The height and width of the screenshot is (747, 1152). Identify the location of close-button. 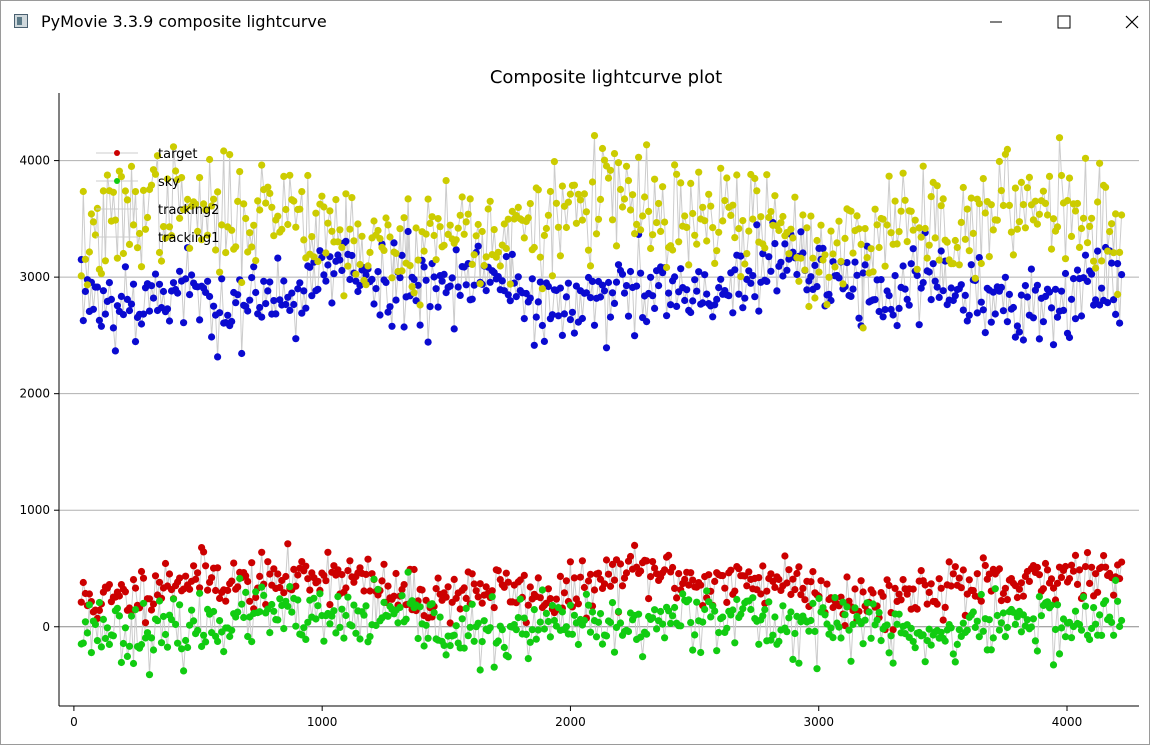
(1130, 22).